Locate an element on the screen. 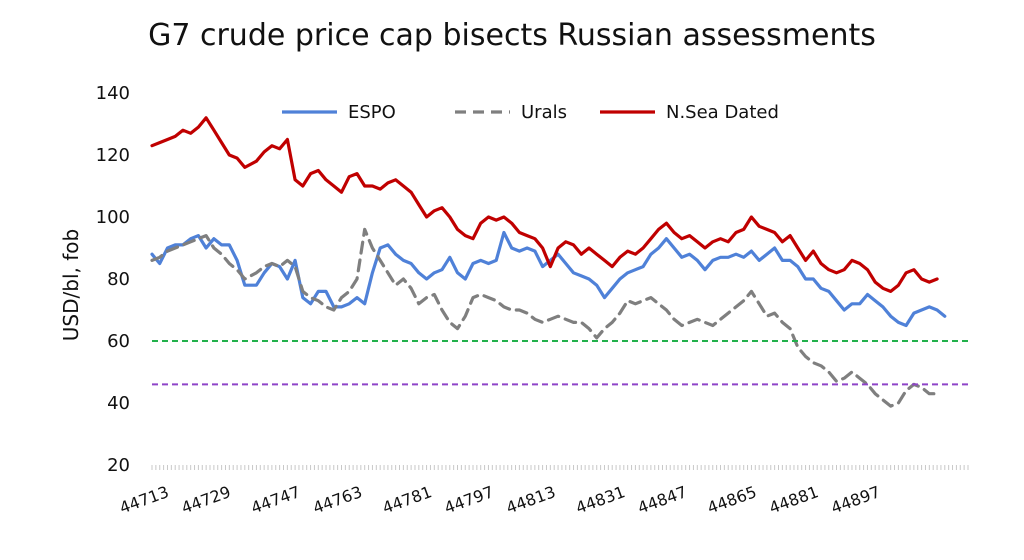  x-tick-label: 44813 is located at coordinates (531, 499).